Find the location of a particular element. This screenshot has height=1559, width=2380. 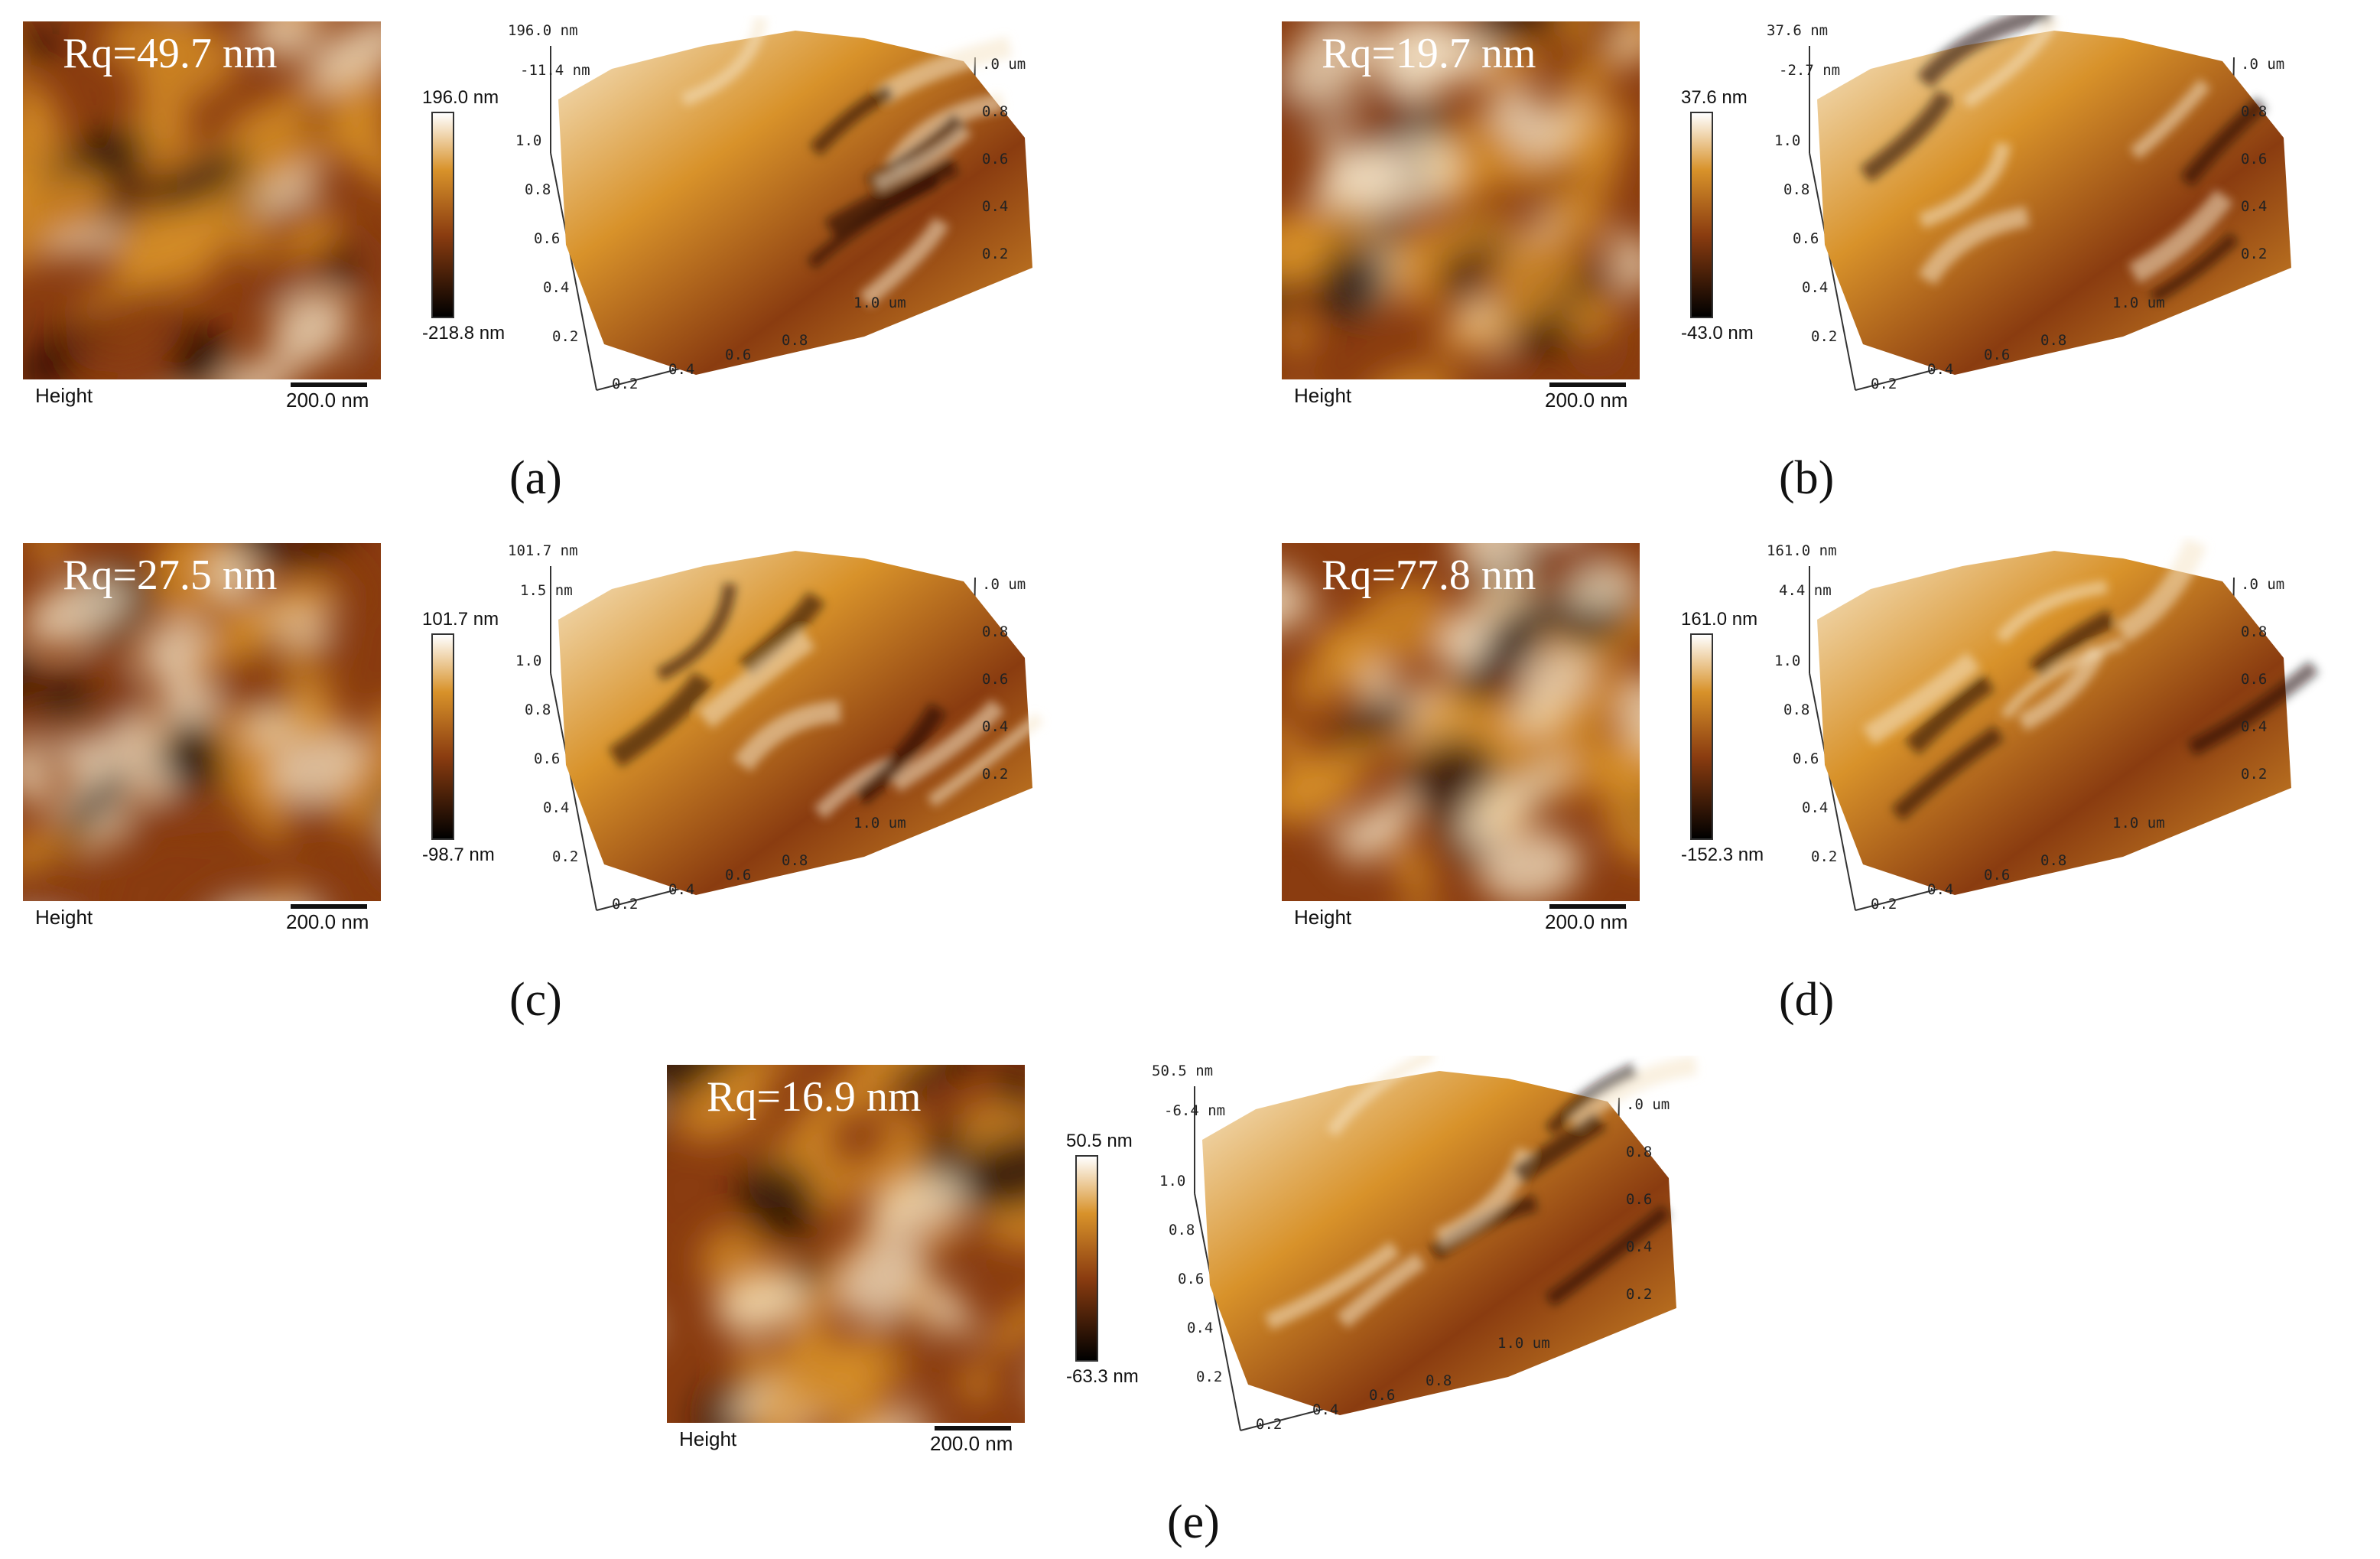

z-max-label: 50.5 nm is located at coordinates (1182, 1071).